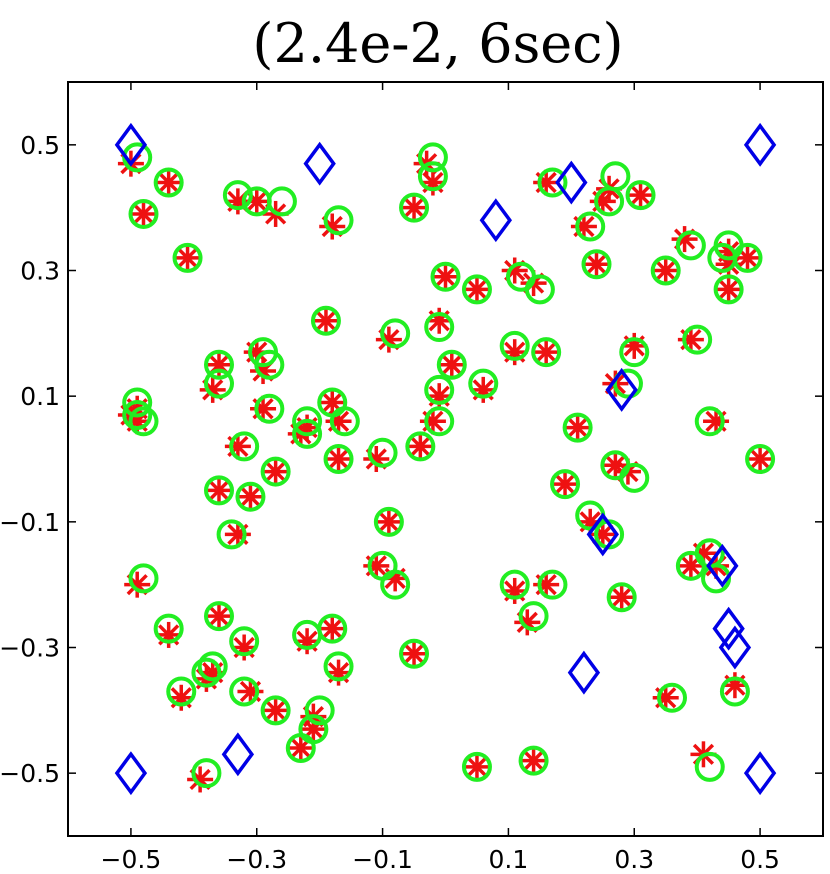  What do you see at coordinates (40, 396) in the screenshot?
I see `y-tick-label: 0.1` at bounding box center [40, 396].